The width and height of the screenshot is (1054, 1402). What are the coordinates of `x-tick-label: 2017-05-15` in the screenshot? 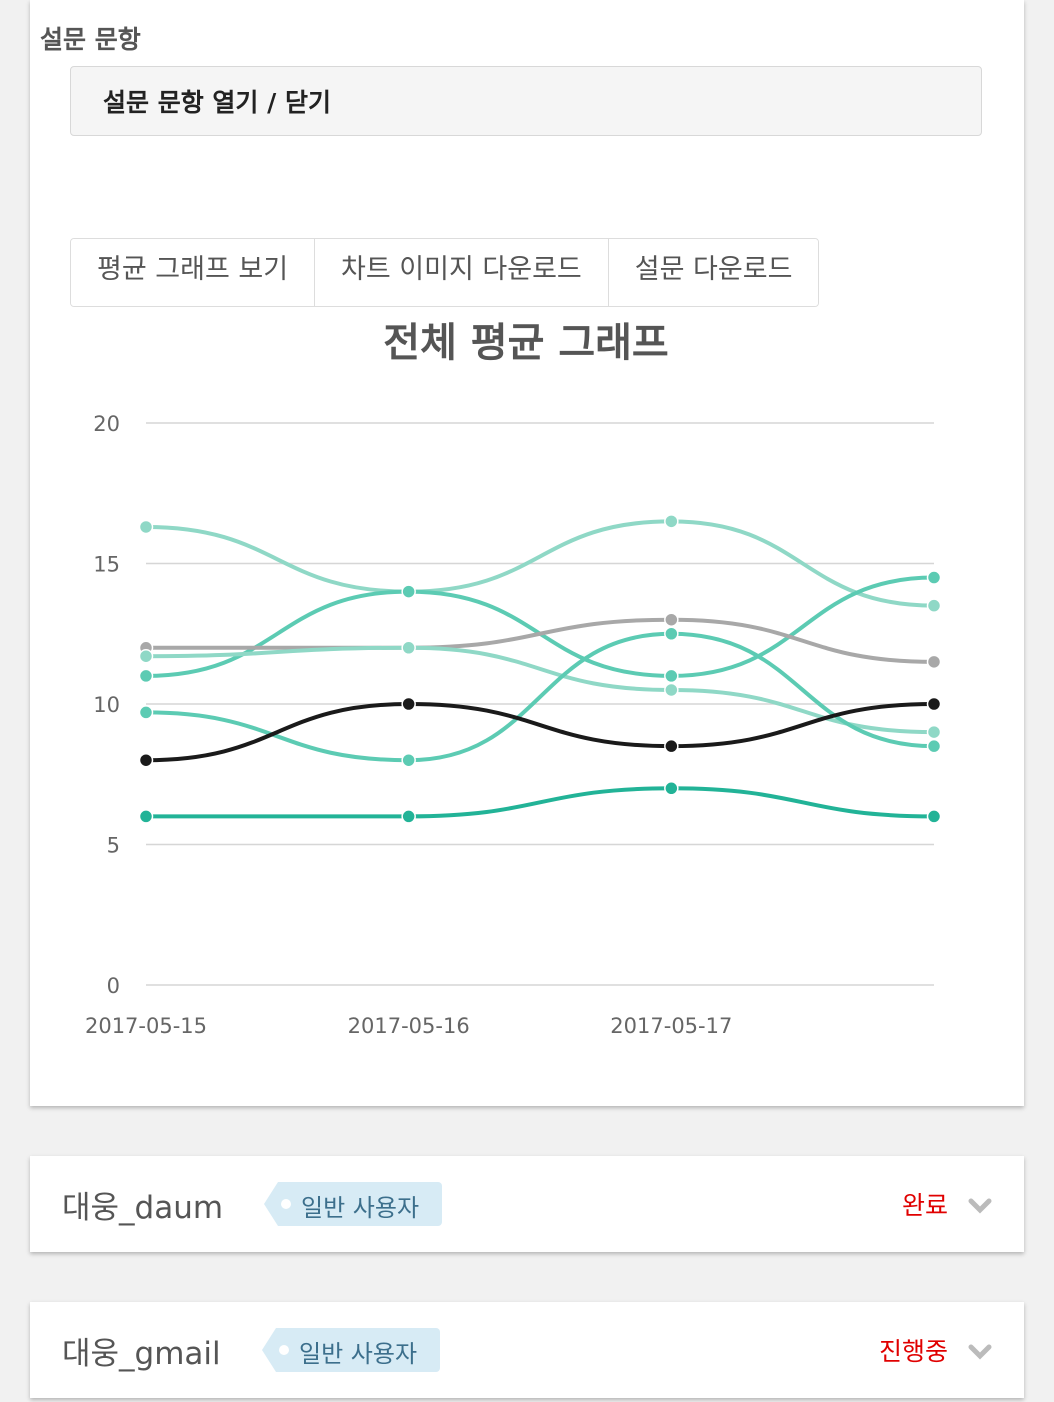 It's located at (146, 1026).